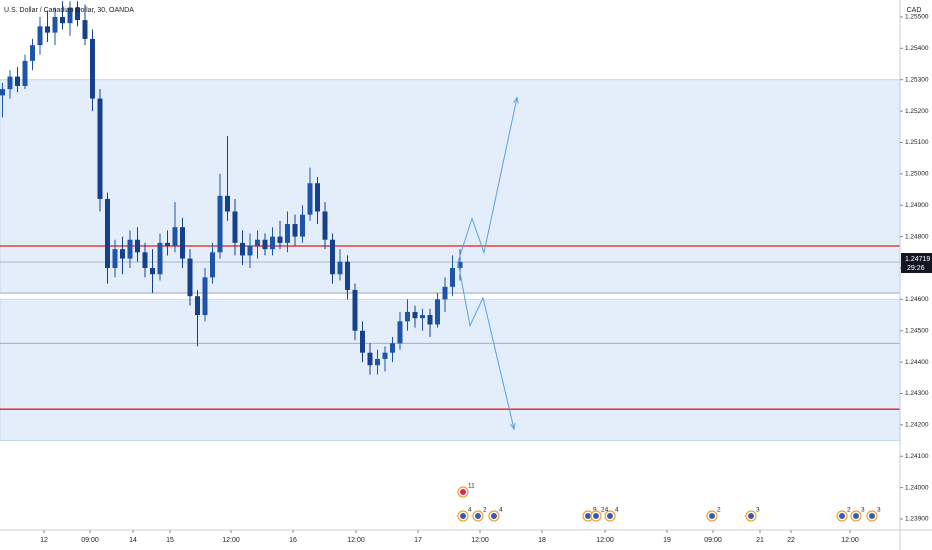 The width and height of the screenshot is (932, 550). What do you see at coordinates (471, 486) in the screenshot?
I see `event-count: 11` at bounding box center [471, 486].